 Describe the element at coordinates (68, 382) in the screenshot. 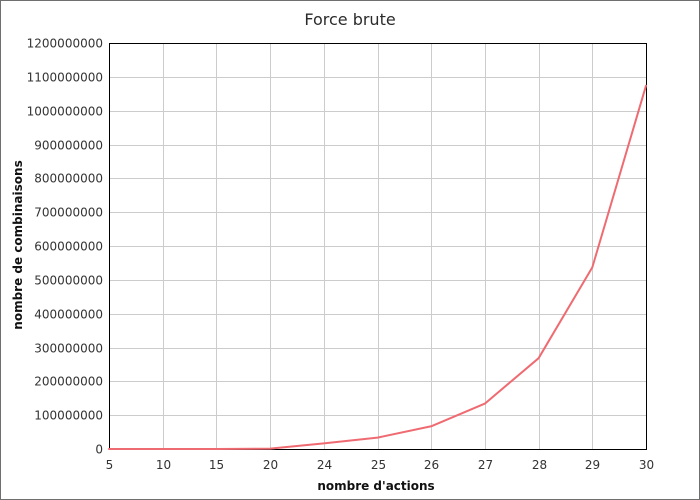

I see `y-tick-label: 200000000` at that location.